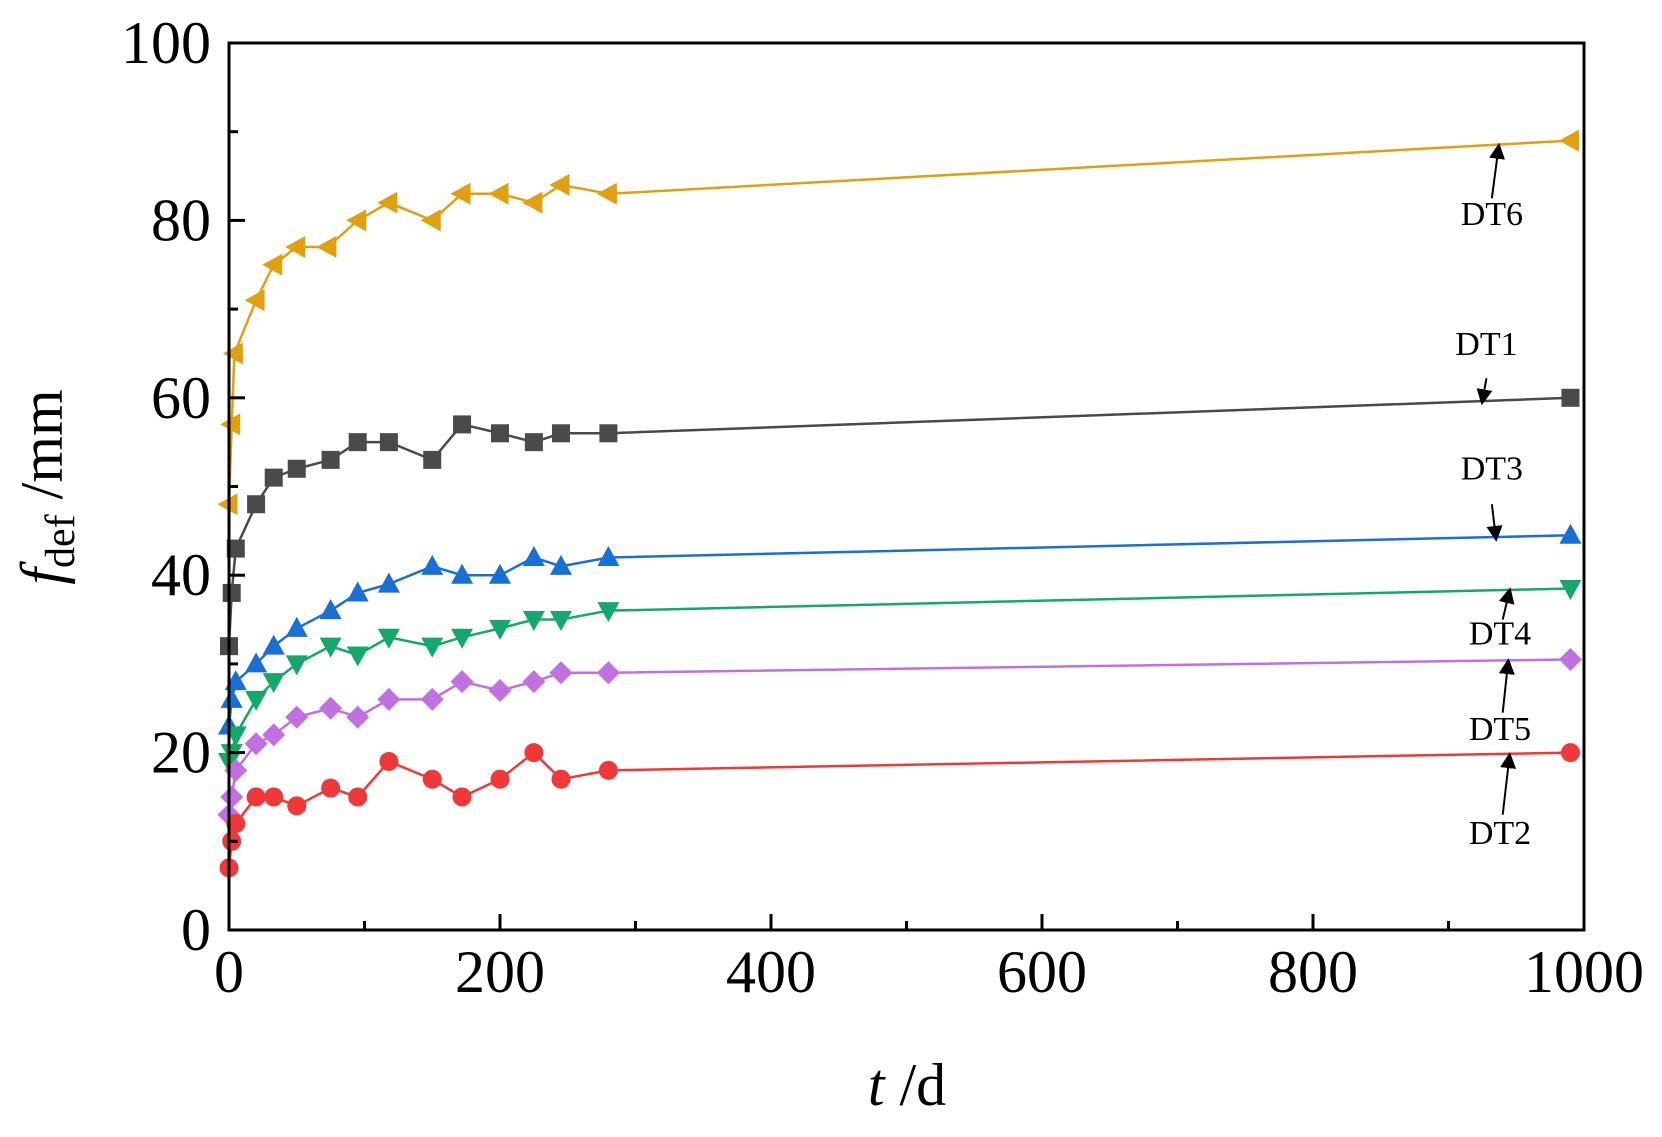 This screenshot has height=1137, width=1662. I want to click on label-arrow-dt4, so click(1506, 603).